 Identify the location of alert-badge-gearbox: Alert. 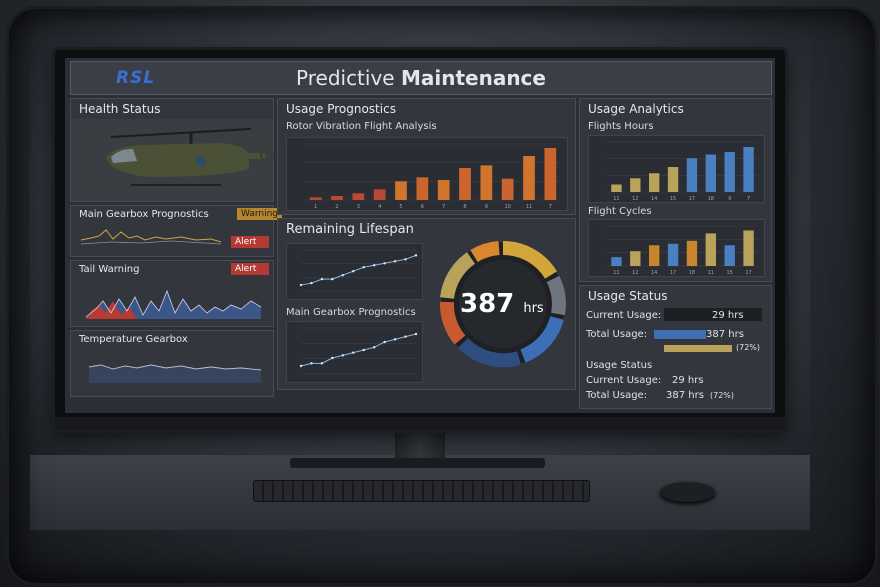
(250, 242).